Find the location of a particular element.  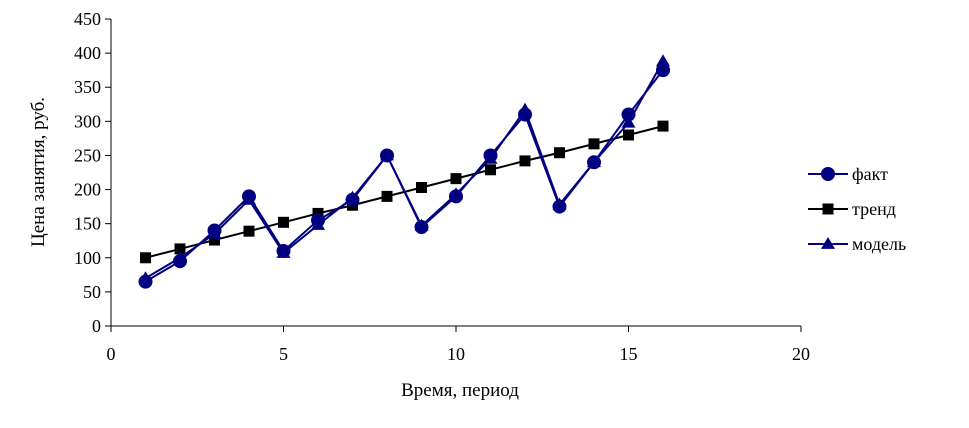

y-tick-label: 450 is located at coordinates (87, 19).